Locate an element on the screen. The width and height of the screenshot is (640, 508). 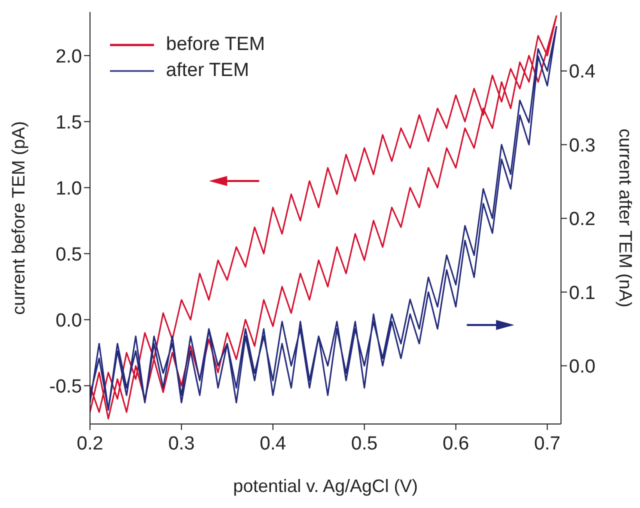
x-tick-label: 0.6 is located at coordinates (456, 443).